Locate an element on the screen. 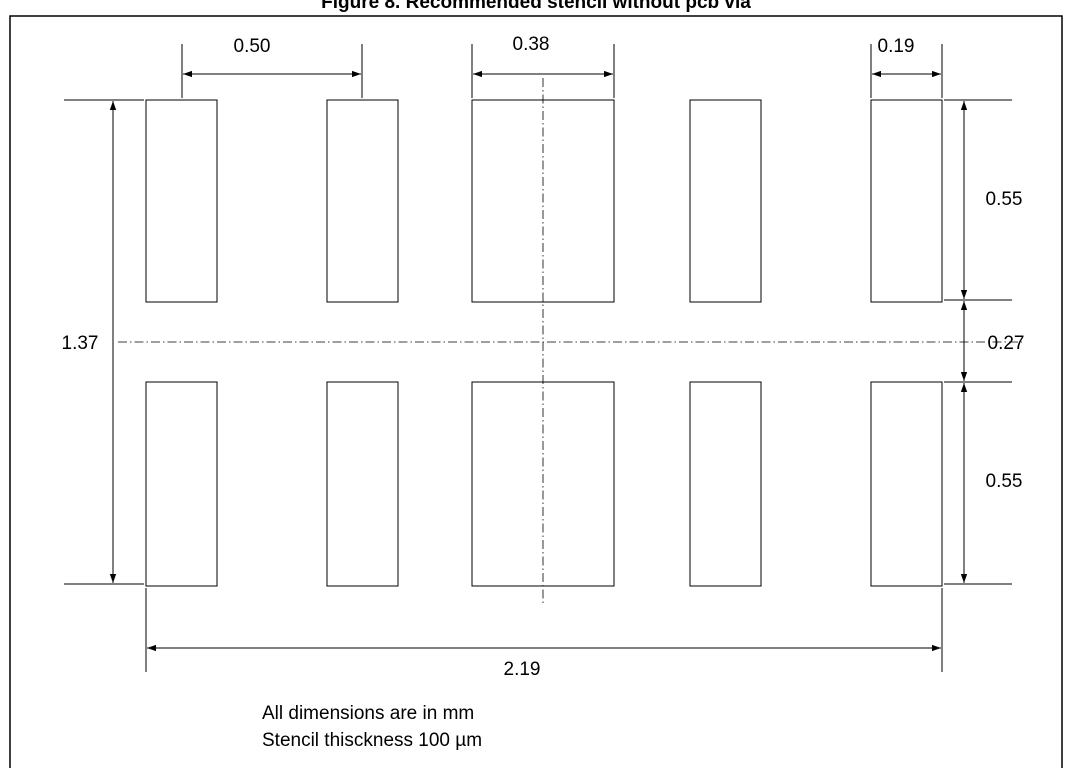  pad-gap-label: 0.27 is located at coordinates (1006, 343).